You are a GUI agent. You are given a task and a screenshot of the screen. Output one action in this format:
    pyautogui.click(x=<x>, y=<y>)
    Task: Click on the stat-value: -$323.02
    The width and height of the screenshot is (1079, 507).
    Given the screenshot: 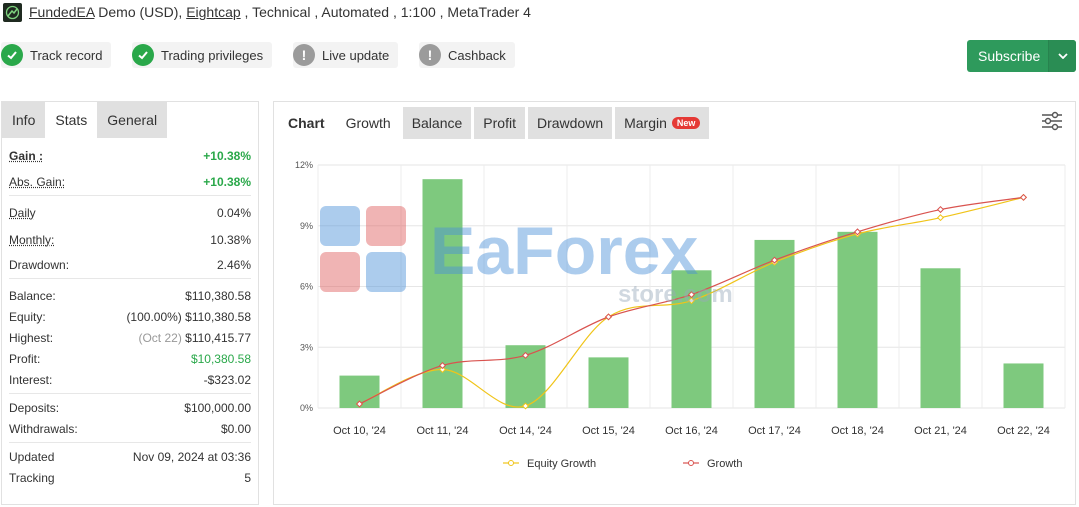 What is the action you would take?
    pyautogui.click(x=227, y=379)
    